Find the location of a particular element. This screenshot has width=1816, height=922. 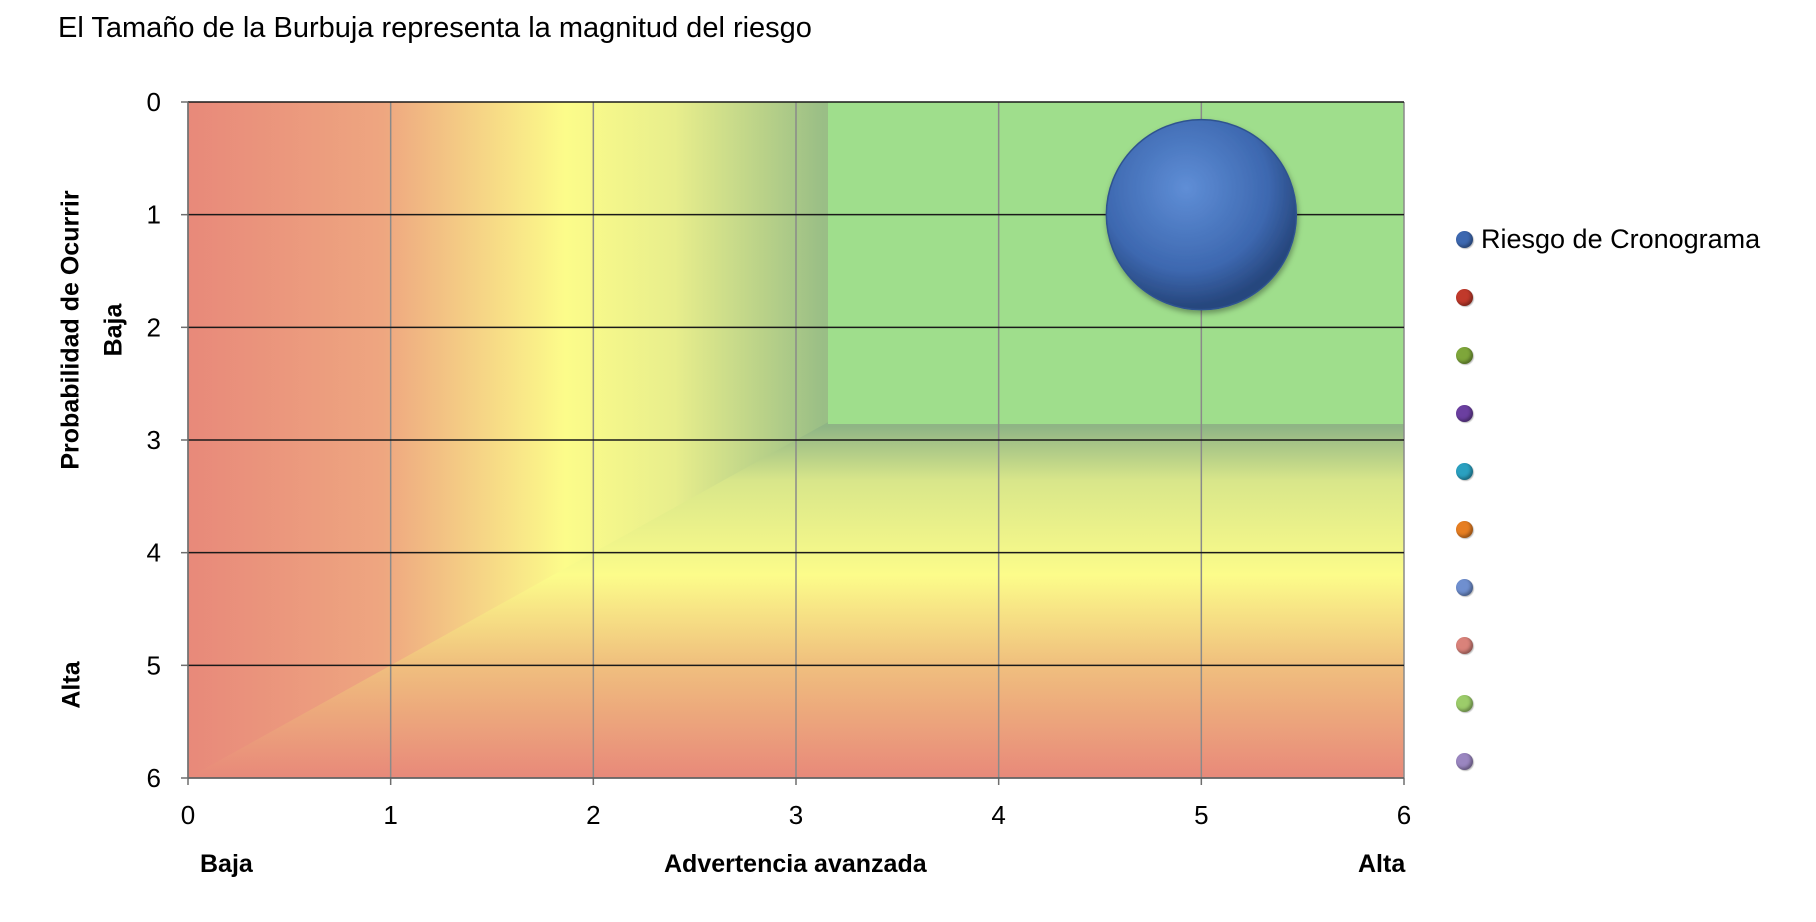

x-tick-label: 6 is located at coordinates (1404, 815).